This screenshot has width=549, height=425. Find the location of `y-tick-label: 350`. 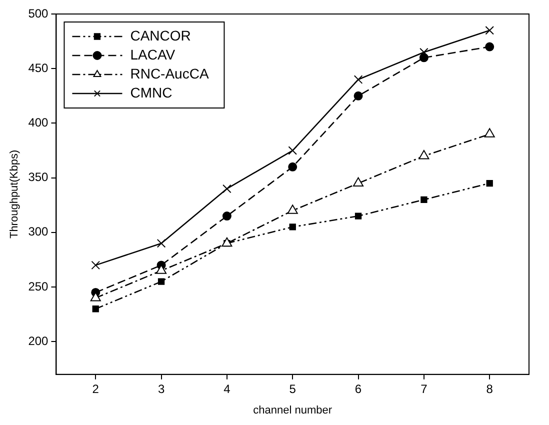

y-tick-label: 350 is located at coordinates (38, 177).